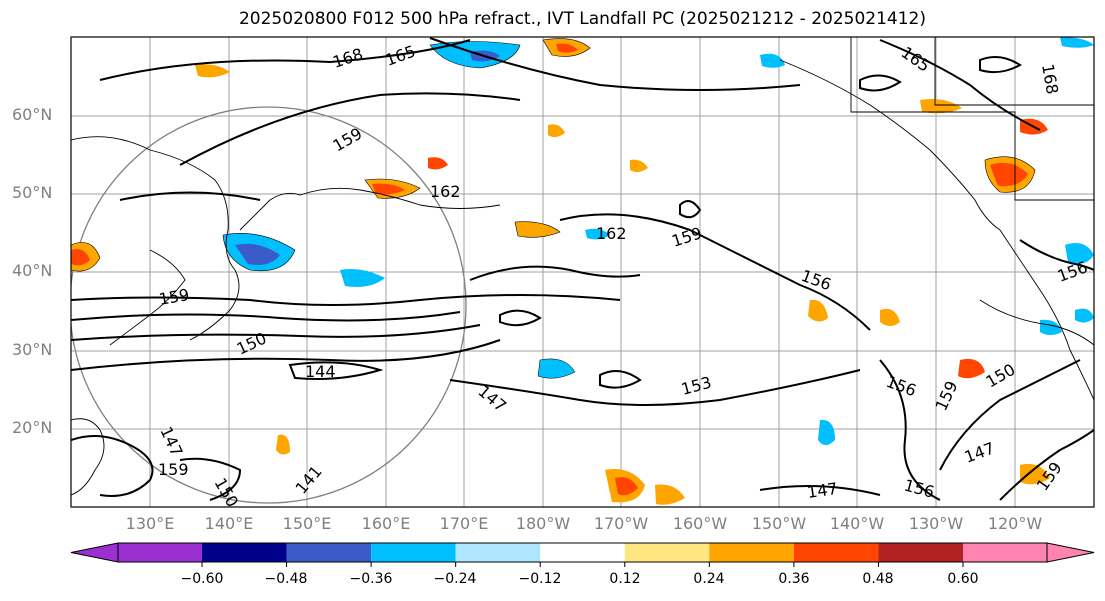 This screenshot has width=1105, height=601. Describe the element at coordinates (822, 490) in the screenshot. I see `contour-label: 147` at that location.